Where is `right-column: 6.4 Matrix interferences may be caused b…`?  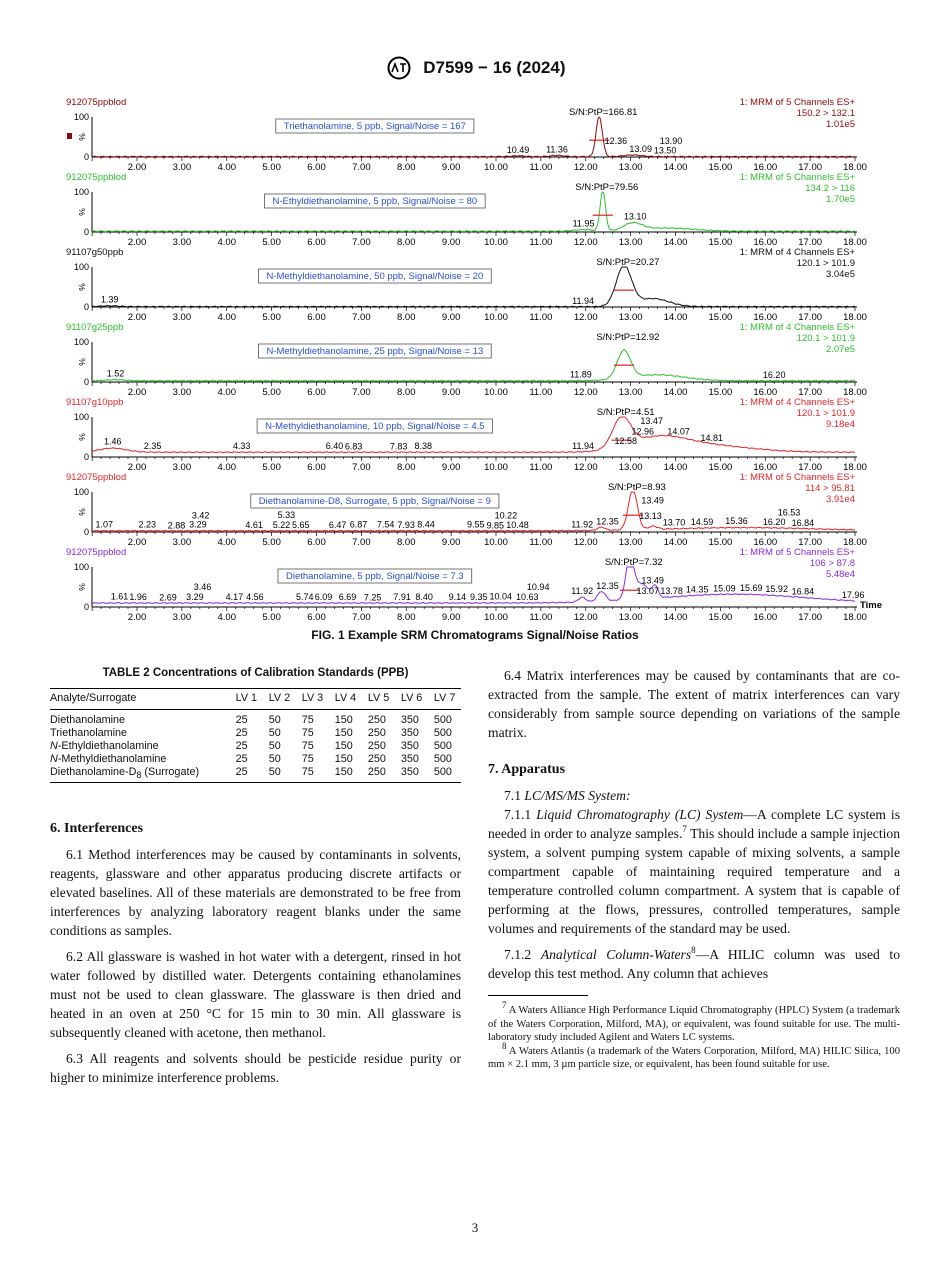
right-column: 6.4 Matrix interferences may be caused b… is located at coordinates (694, 869).